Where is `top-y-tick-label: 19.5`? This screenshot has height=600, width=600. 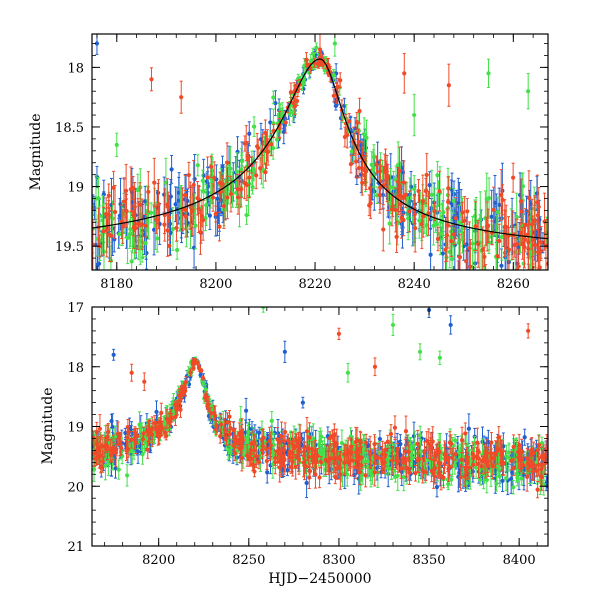 top-y-tick-label: 19.5 is located at coordinates (69, 247).